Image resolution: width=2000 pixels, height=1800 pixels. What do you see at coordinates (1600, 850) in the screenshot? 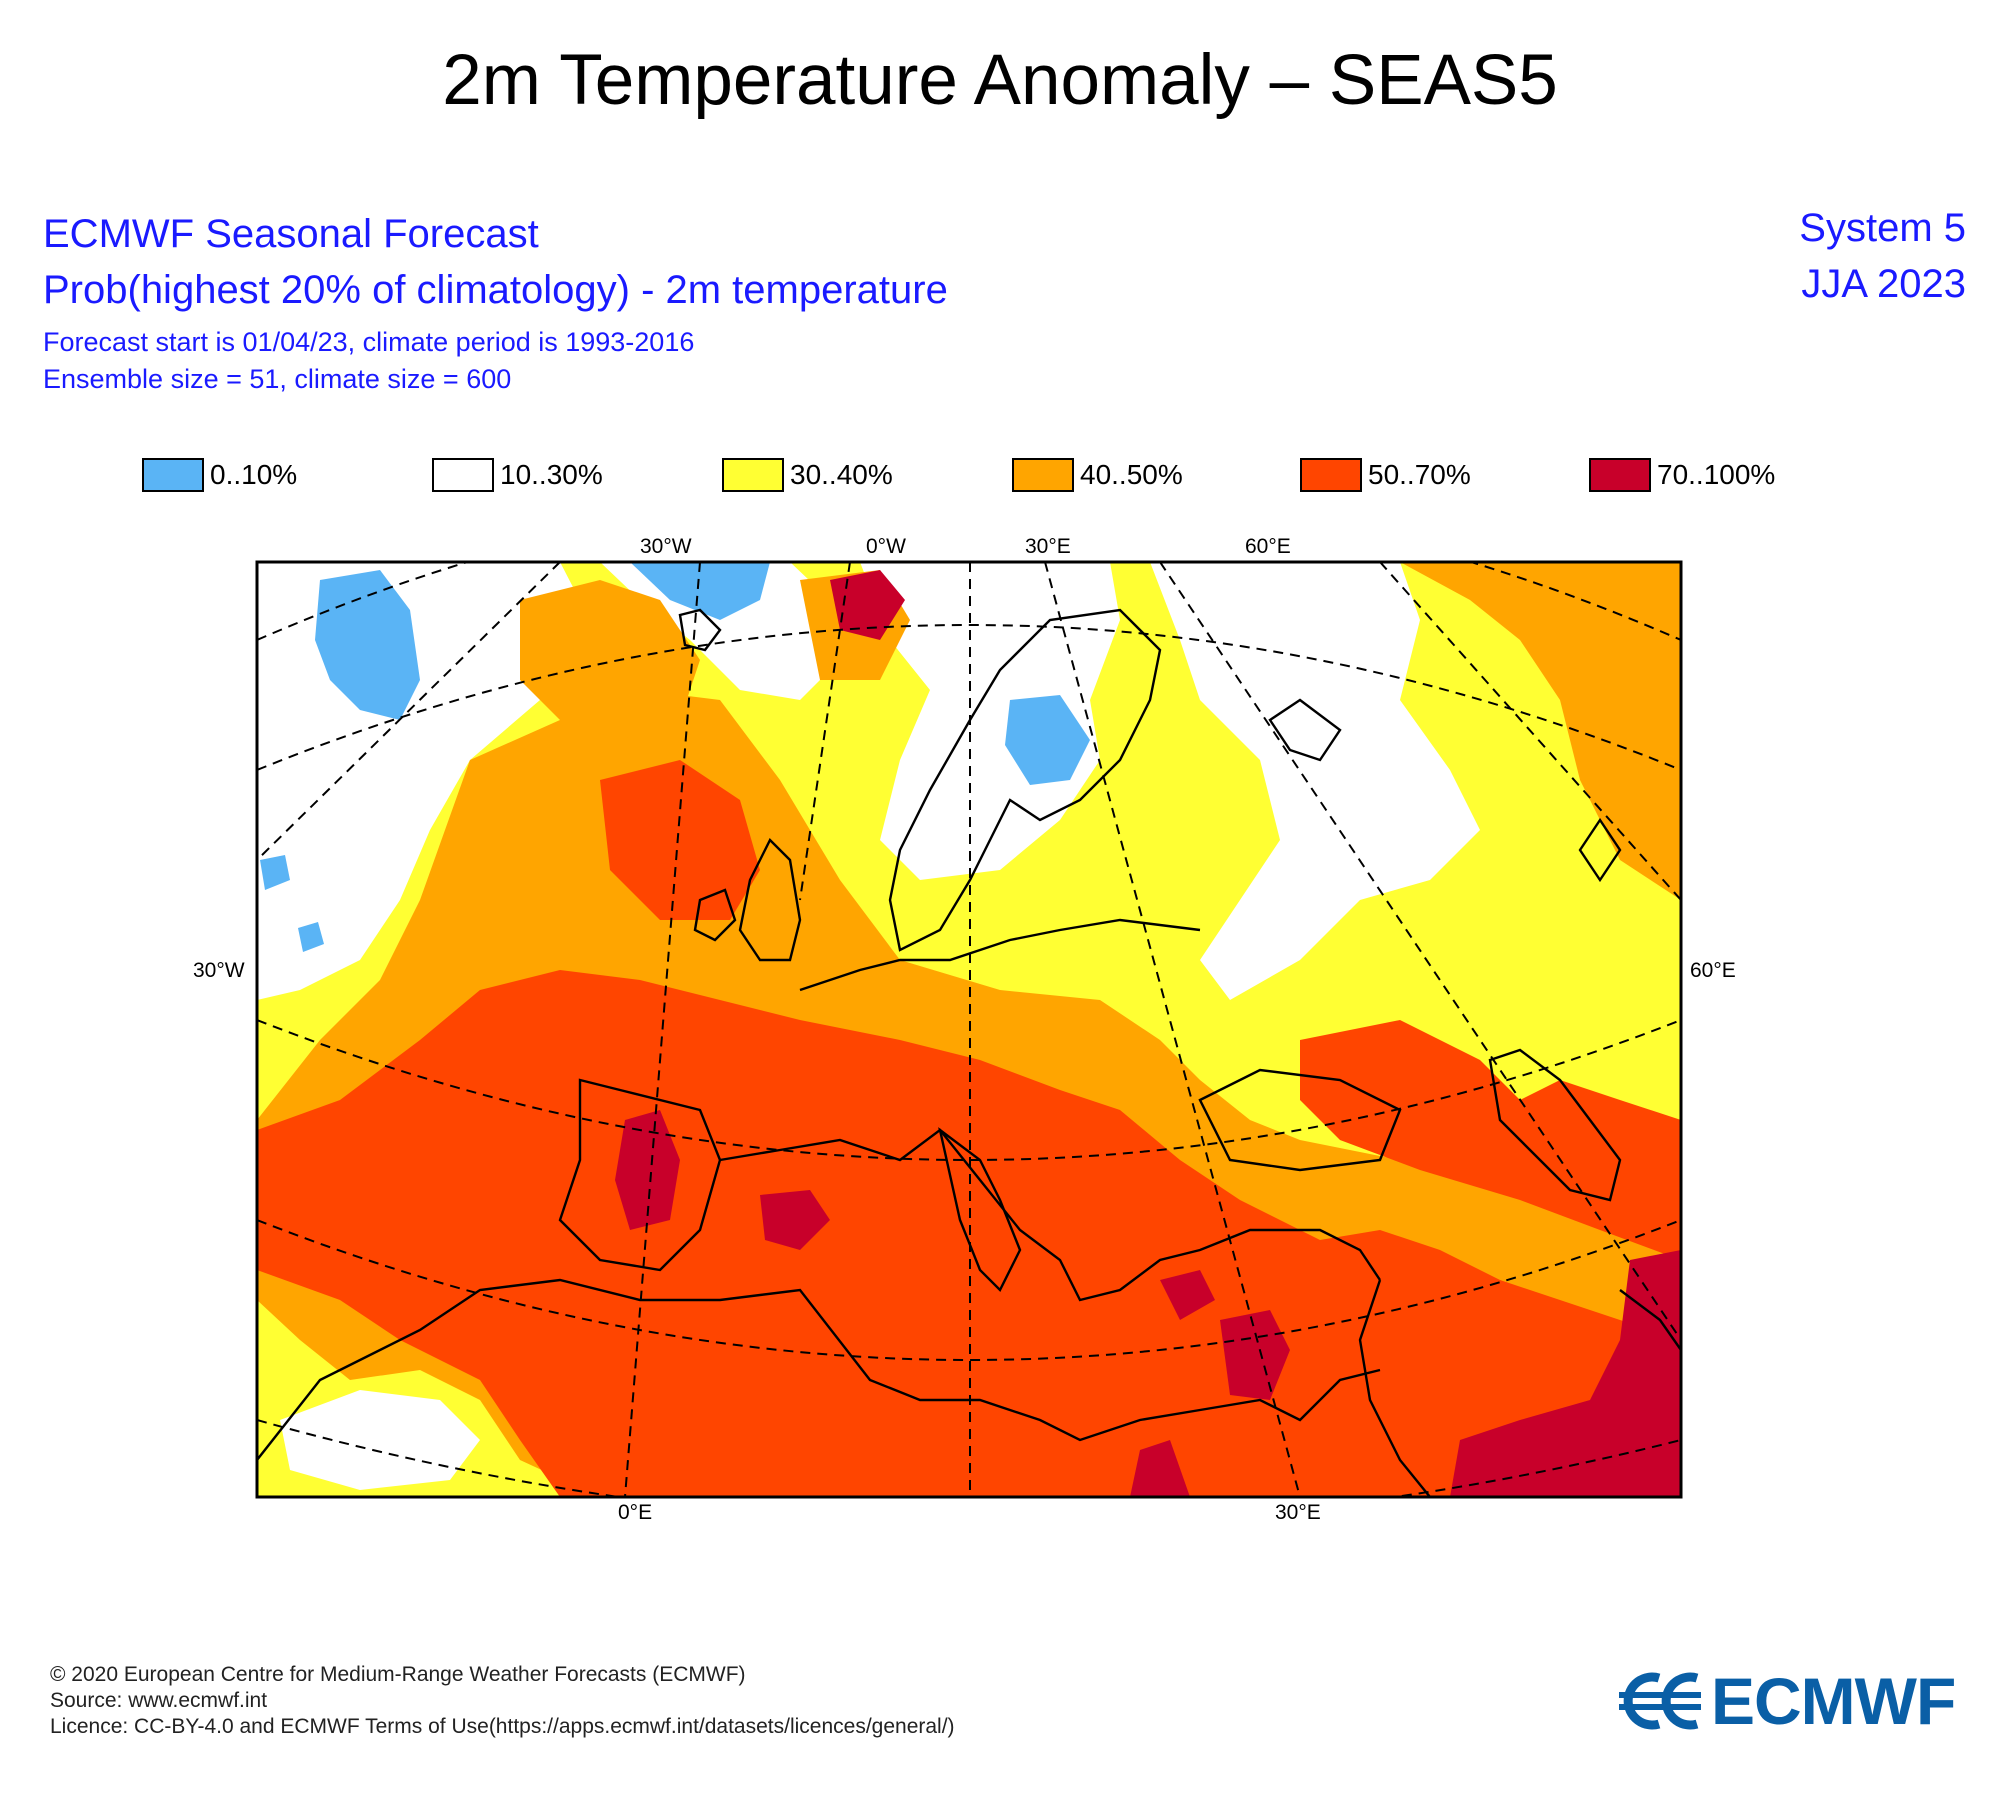
I see `coastline-novaya-zemlya` at bounding box center [1600, 850].